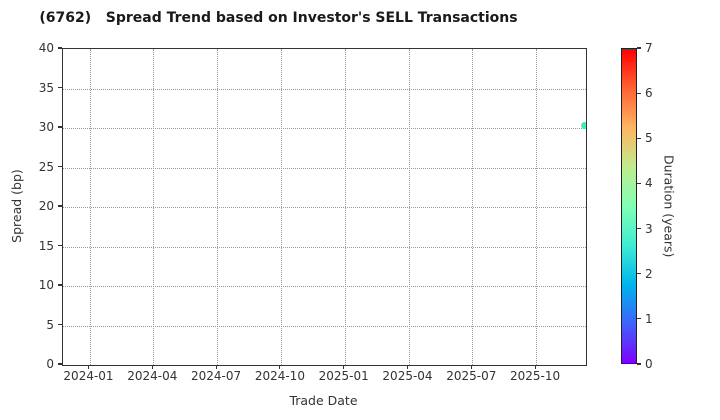 The height and width of the screenshot is (420, 720). Describe the element at coordinates (46, 48) in the screenshot. I see `y-tick-label: 40` at that location.